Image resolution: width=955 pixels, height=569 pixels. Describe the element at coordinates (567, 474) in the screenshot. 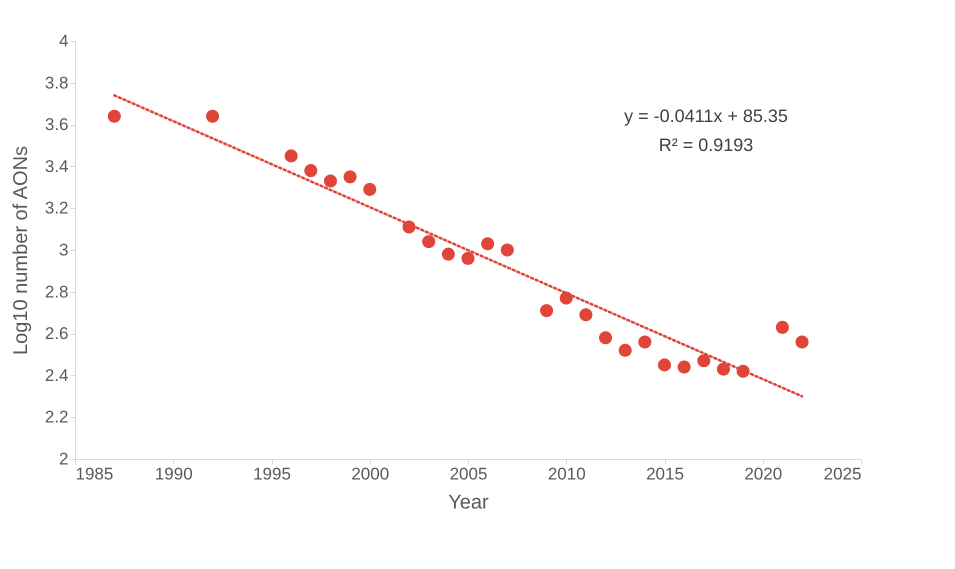

I see `x-tick-label: 2010` at that location.